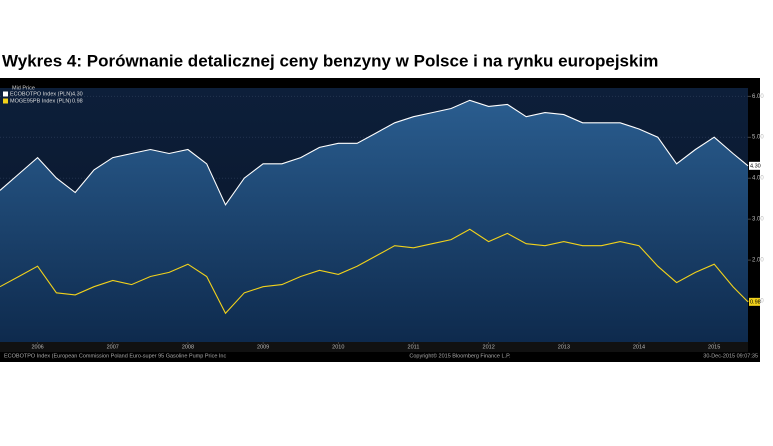 The width and height of the screenshot is (773, 446). I want to click on x-axis-strip, so click(374, 347).